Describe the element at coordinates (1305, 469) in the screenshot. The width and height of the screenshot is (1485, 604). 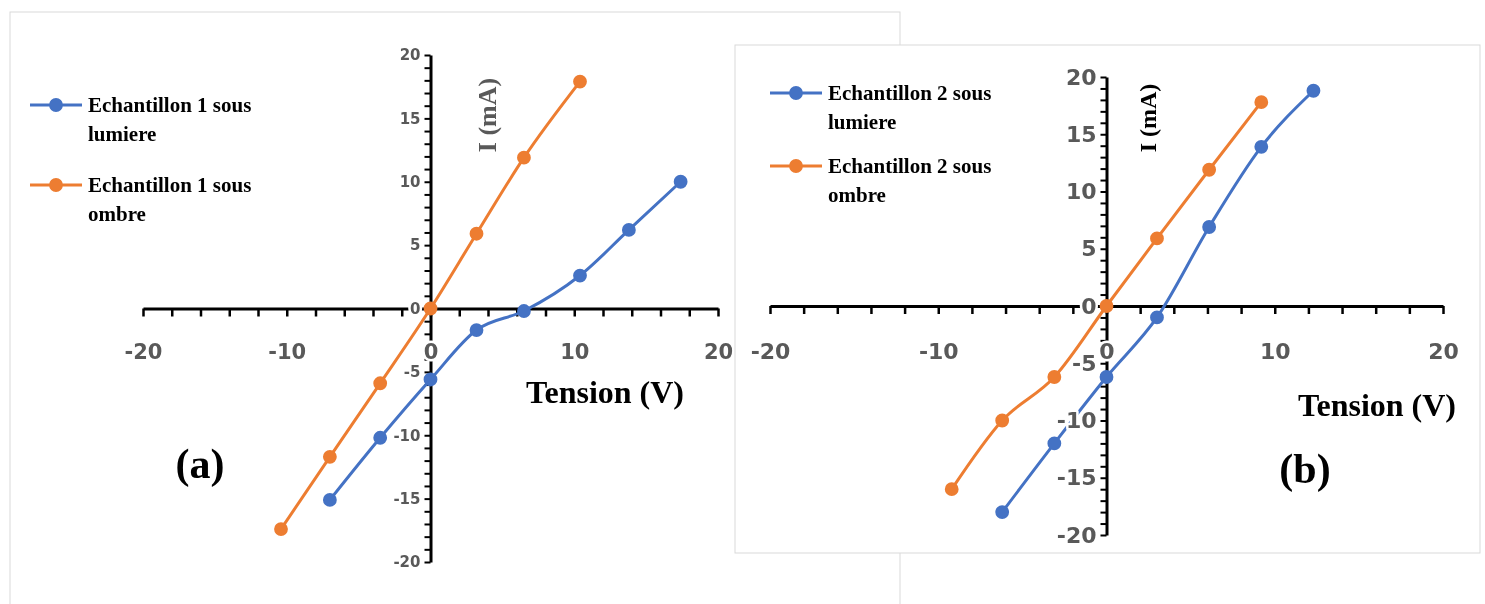
I see `annotation: (b)` at that location.